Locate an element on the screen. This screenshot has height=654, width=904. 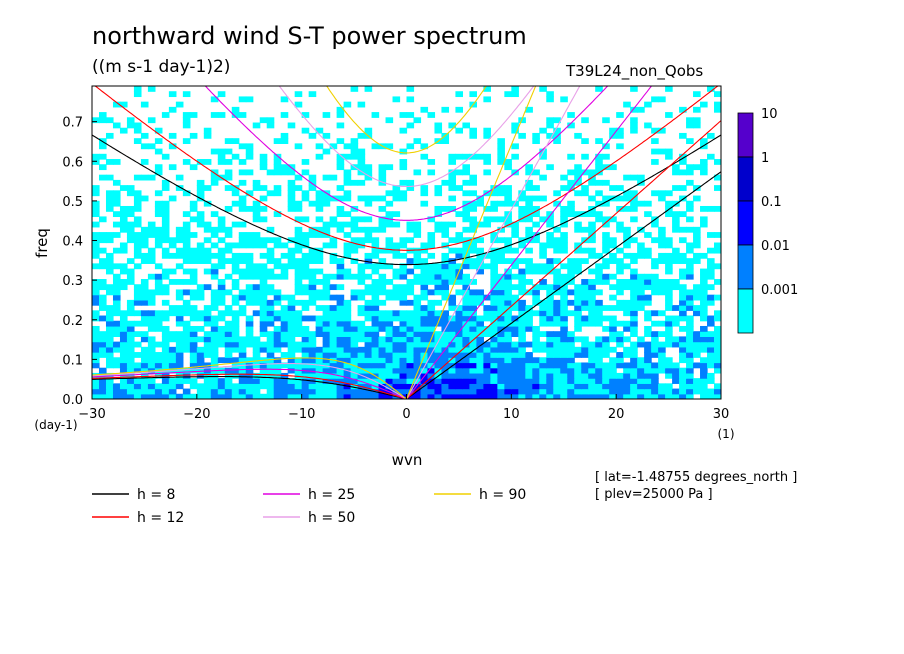
dispersion-curve-rossby-h90 is located at coordinates (249, 378).